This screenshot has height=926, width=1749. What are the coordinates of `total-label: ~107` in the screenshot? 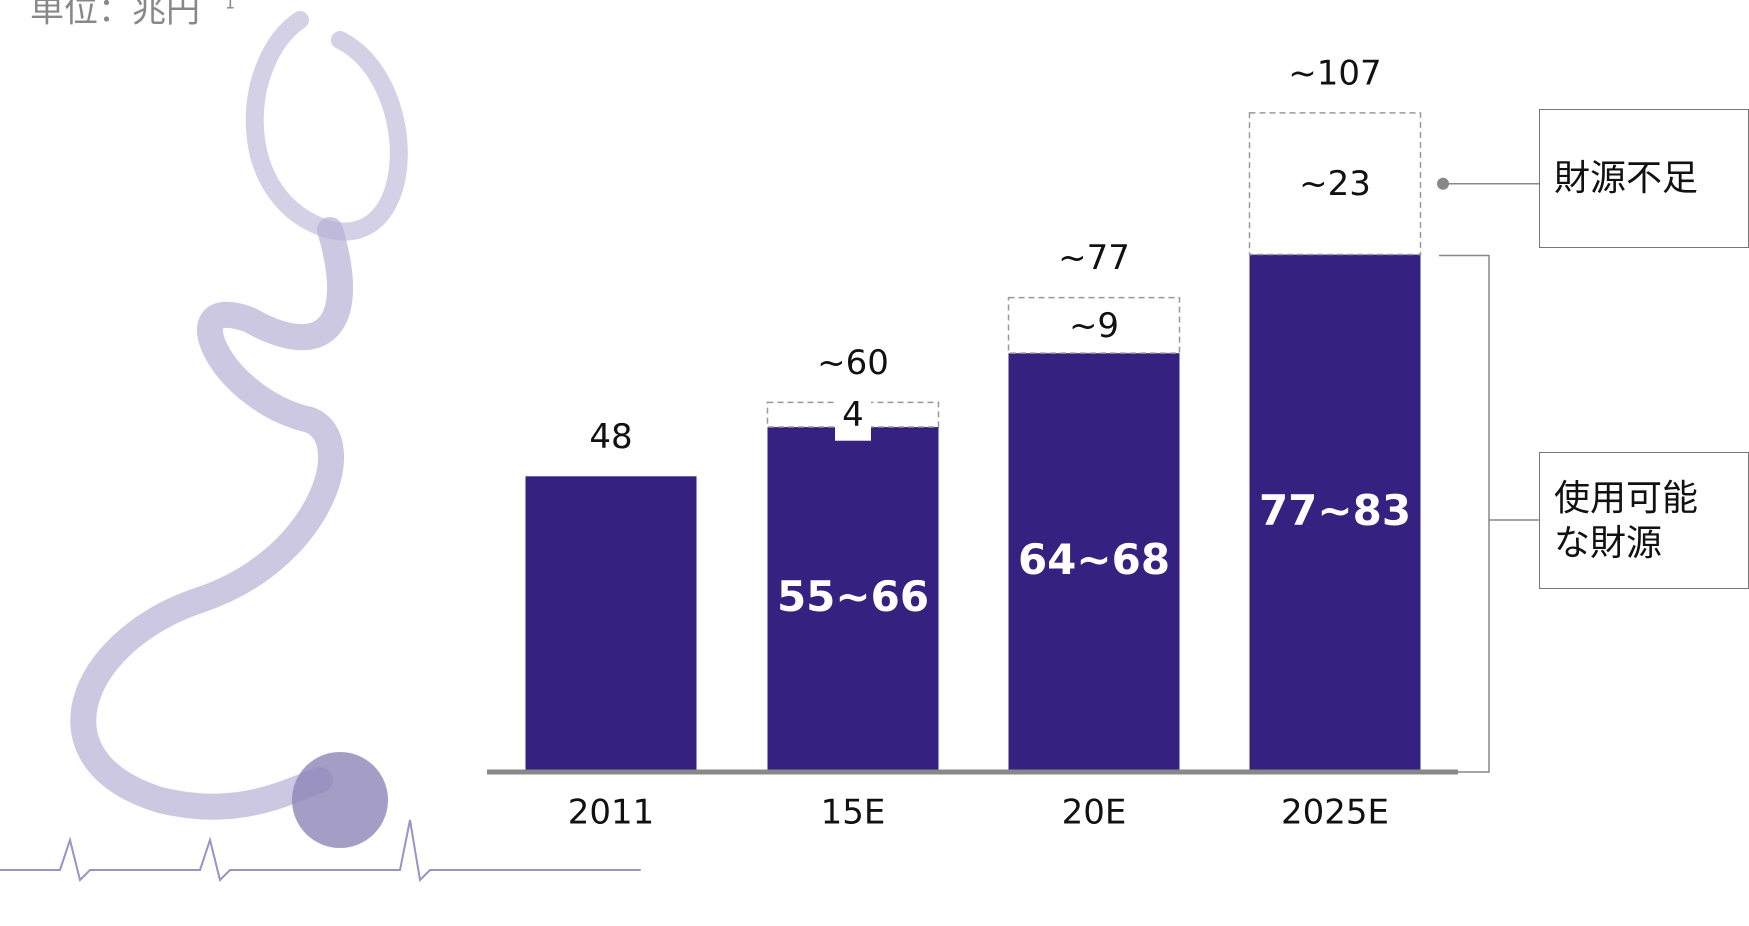 It's located at (1334, 73).